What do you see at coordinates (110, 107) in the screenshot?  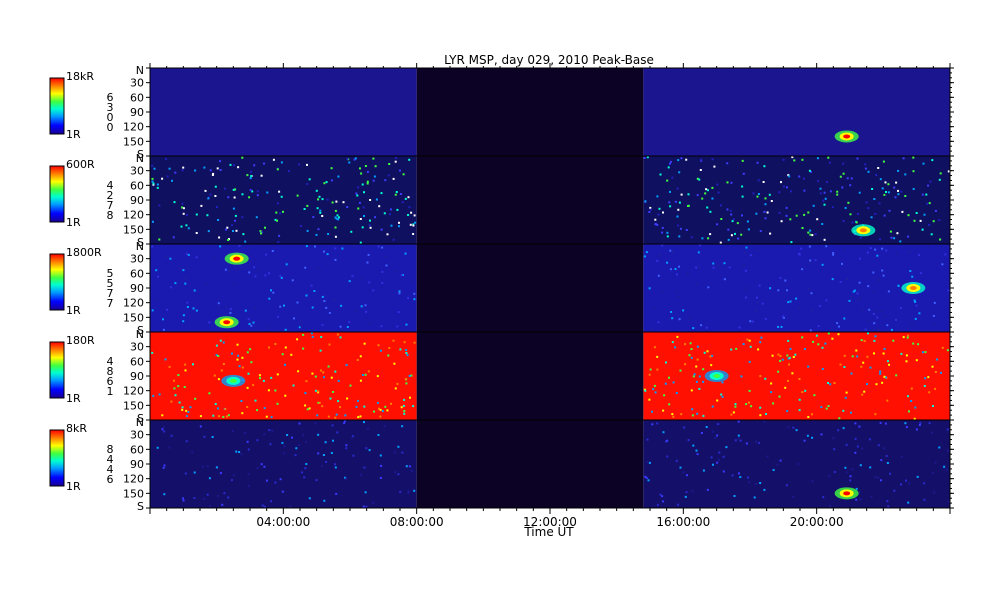 I see `channel-digit: 3` at bounding box center [110, 107].